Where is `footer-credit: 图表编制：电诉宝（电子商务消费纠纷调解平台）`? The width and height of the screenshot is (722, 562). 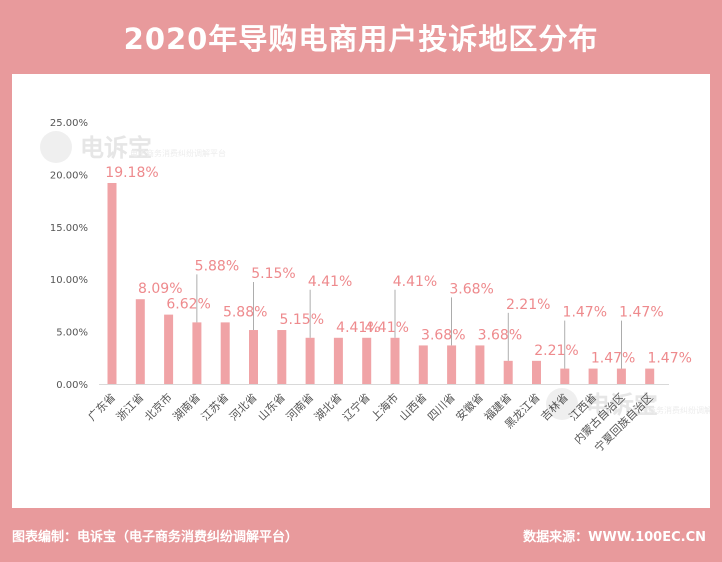 footer-credit: 图表编制：电诉宝（电子商务消费纠纷调解平台） is located at coordinates (155, 537).